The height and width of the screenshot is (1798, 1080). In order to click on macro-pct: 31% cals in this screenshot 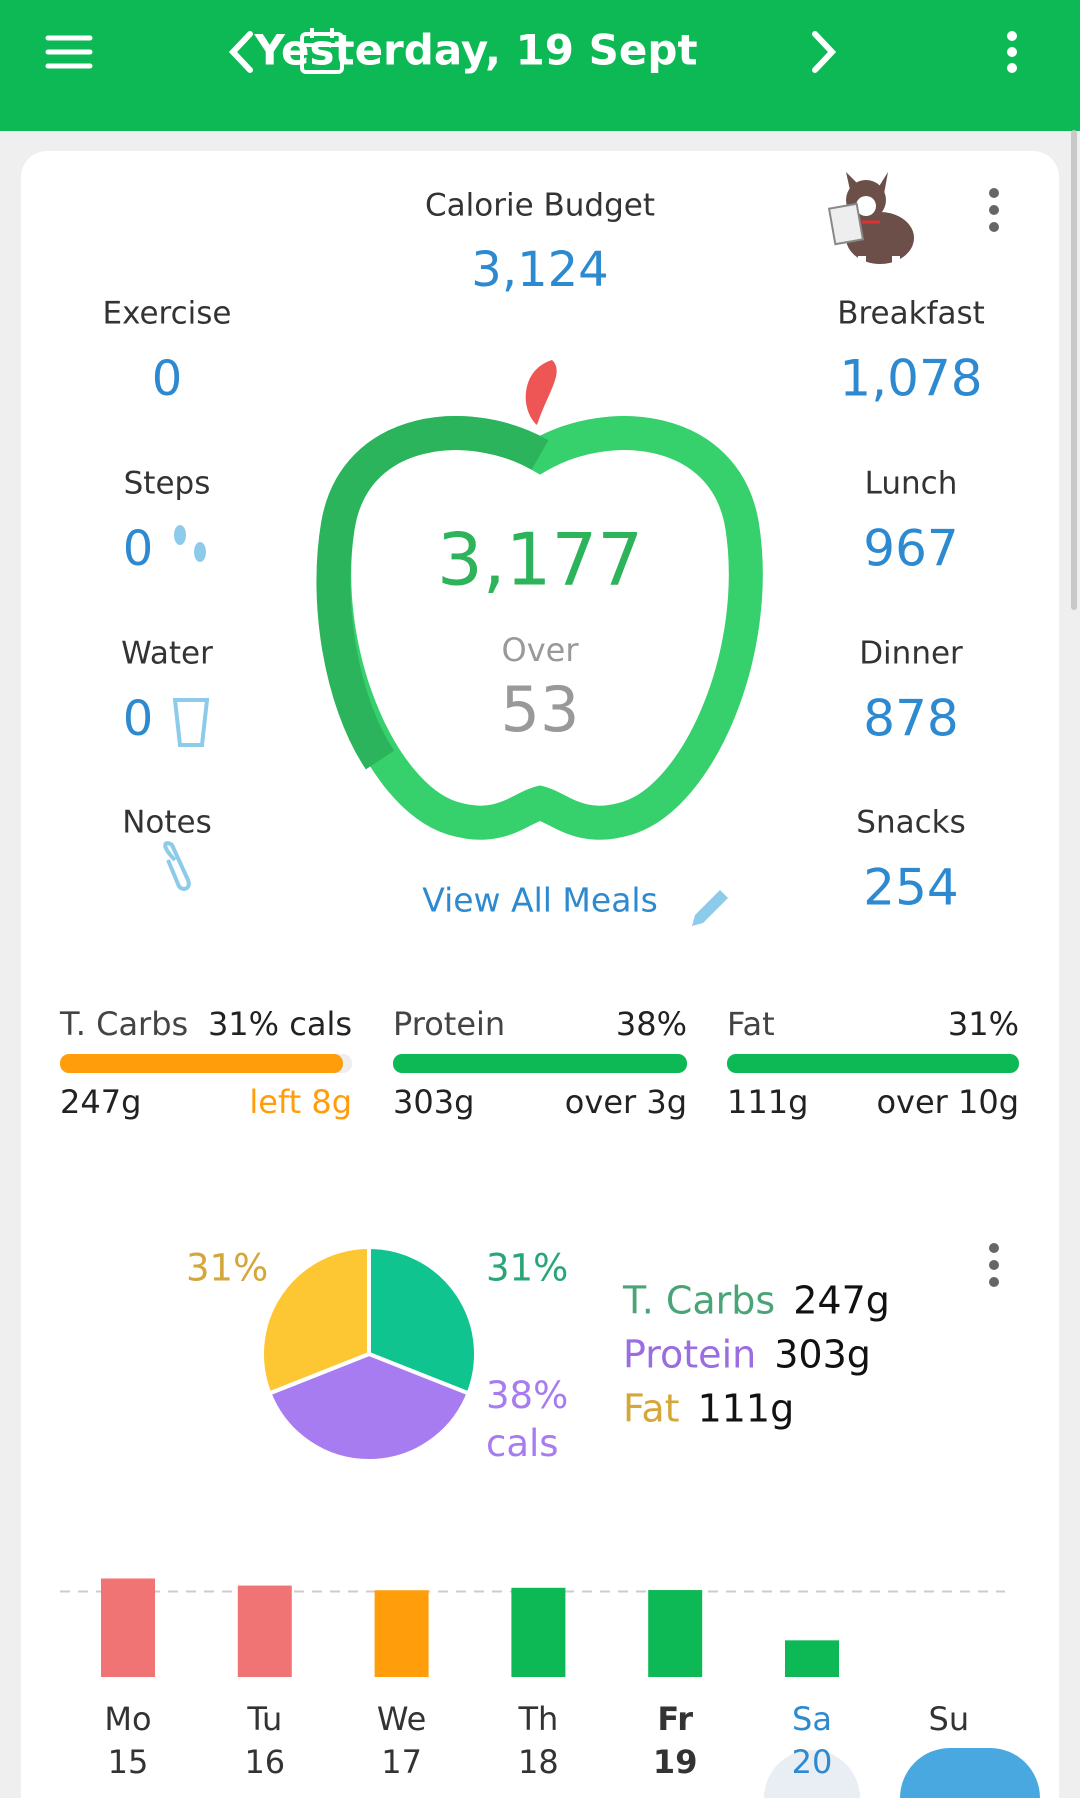, I will do `click(280, 1024)`.